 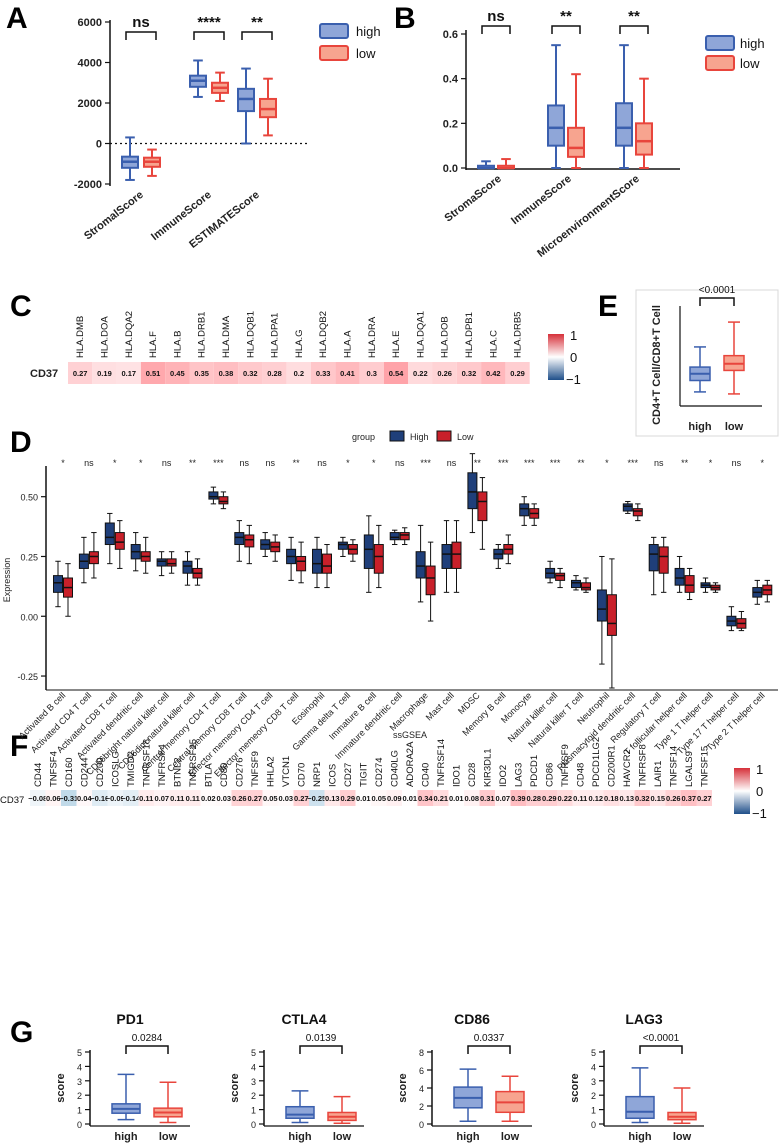 I want to click on panel-label-d: D, so click(x=21, y=442).